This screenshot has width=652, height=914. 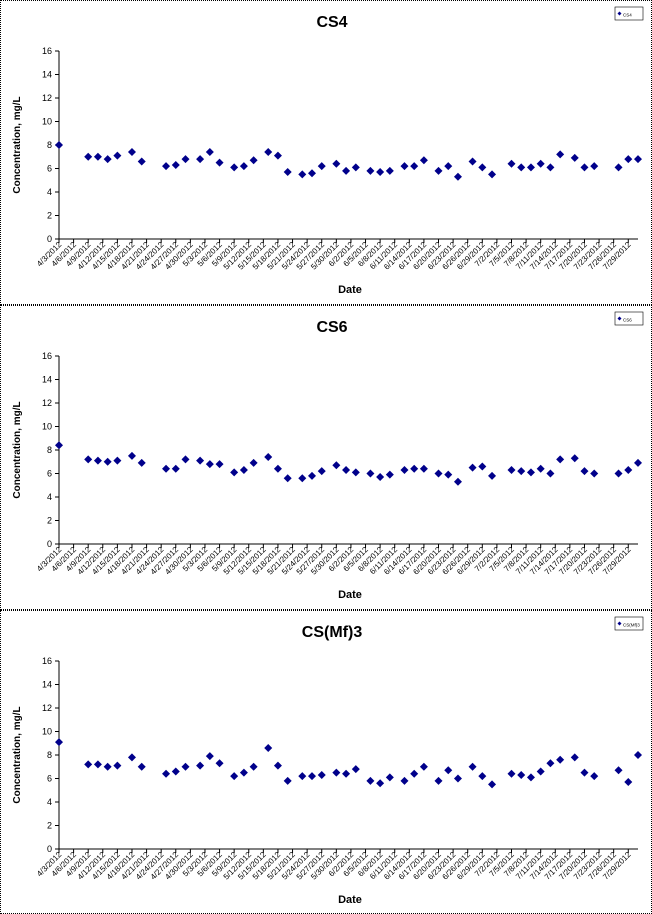 What do you see at coordinates (47, 356) in the screenshot?
I see `chart1-y-tick-label: 16` at bounding box center [47, 356].